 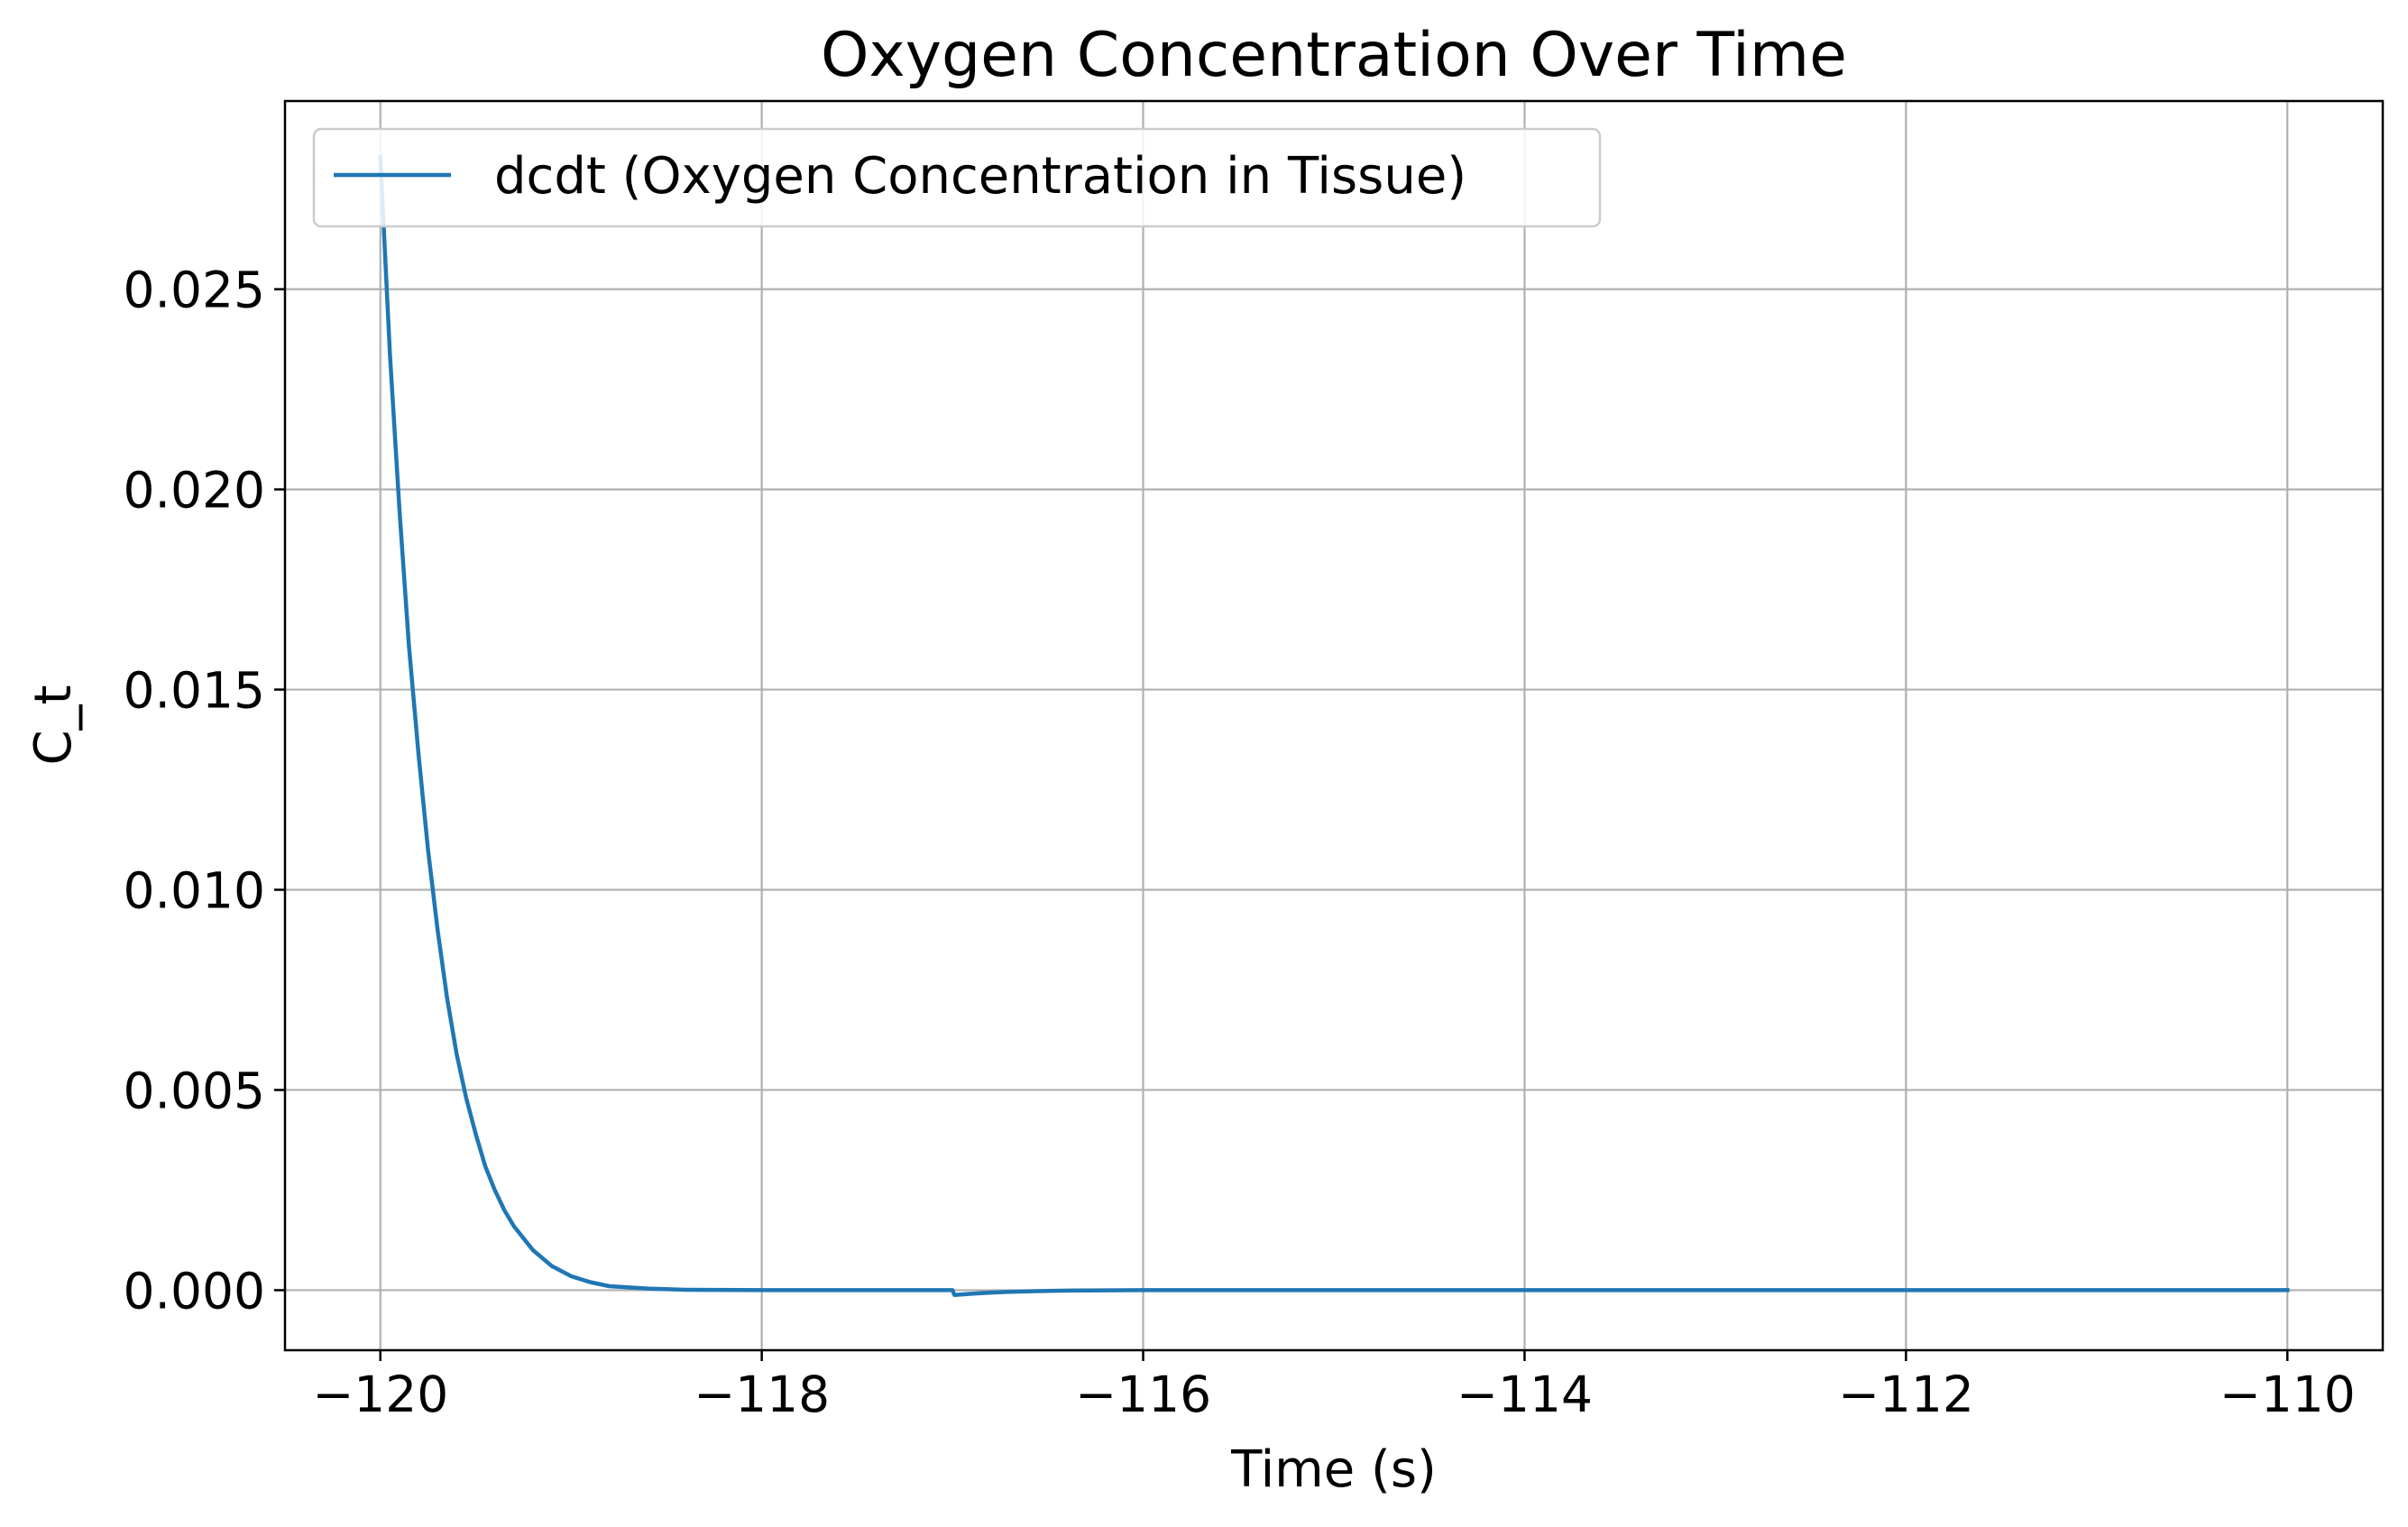 I want to click on legend-box, so click(x=957, y=178).